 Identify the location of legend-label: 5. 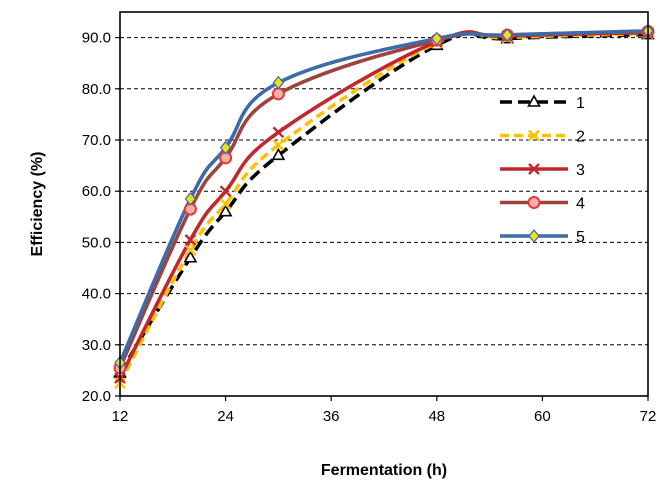
(580, 237).